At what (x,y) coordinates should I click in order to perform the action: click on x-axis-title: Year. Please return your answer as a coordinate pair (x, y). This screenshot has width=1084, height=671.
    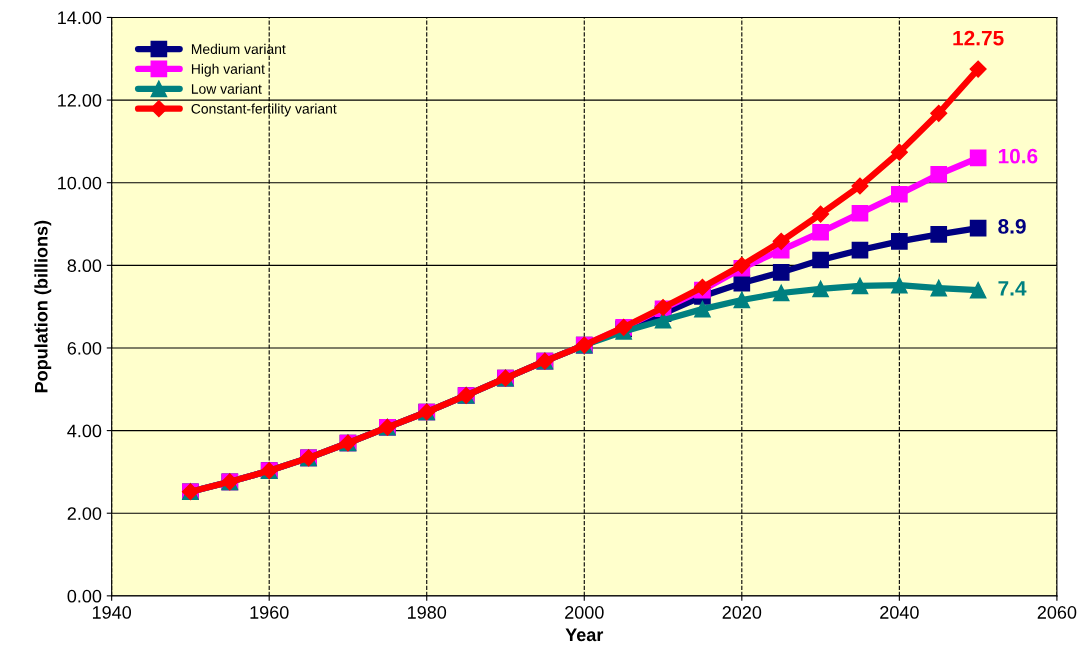
    Looking at the image, I should click on (584, 635).